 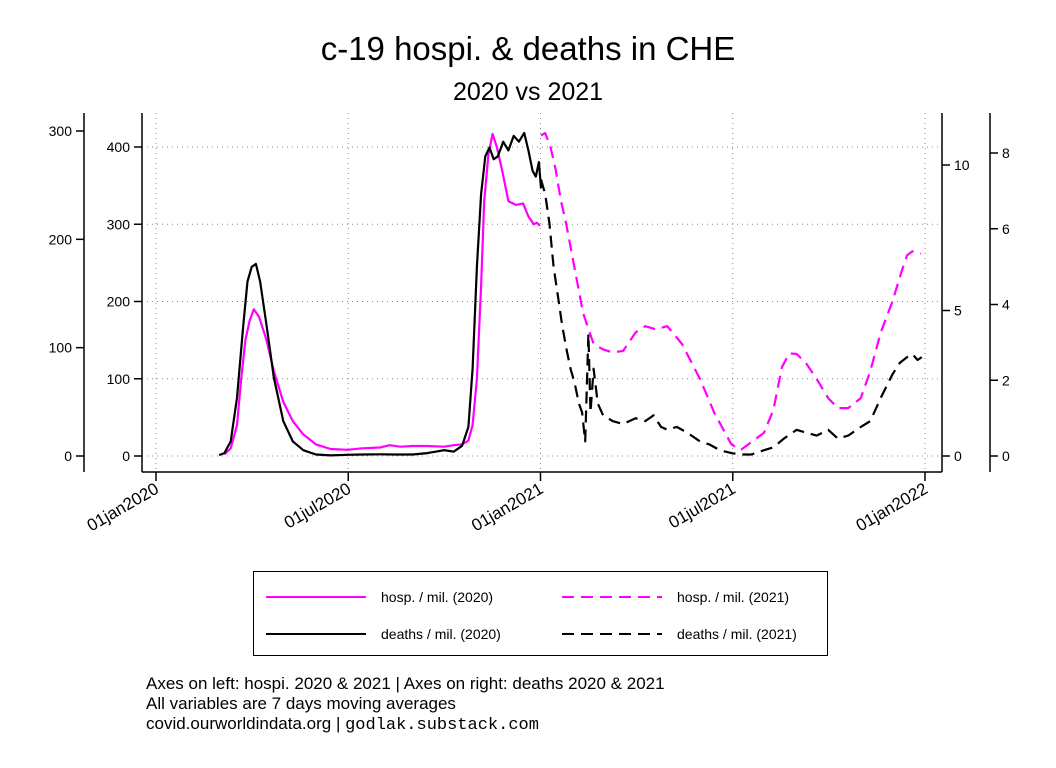 I want to click on left-inner-tick-label: 400, so click(x=119, y=147).